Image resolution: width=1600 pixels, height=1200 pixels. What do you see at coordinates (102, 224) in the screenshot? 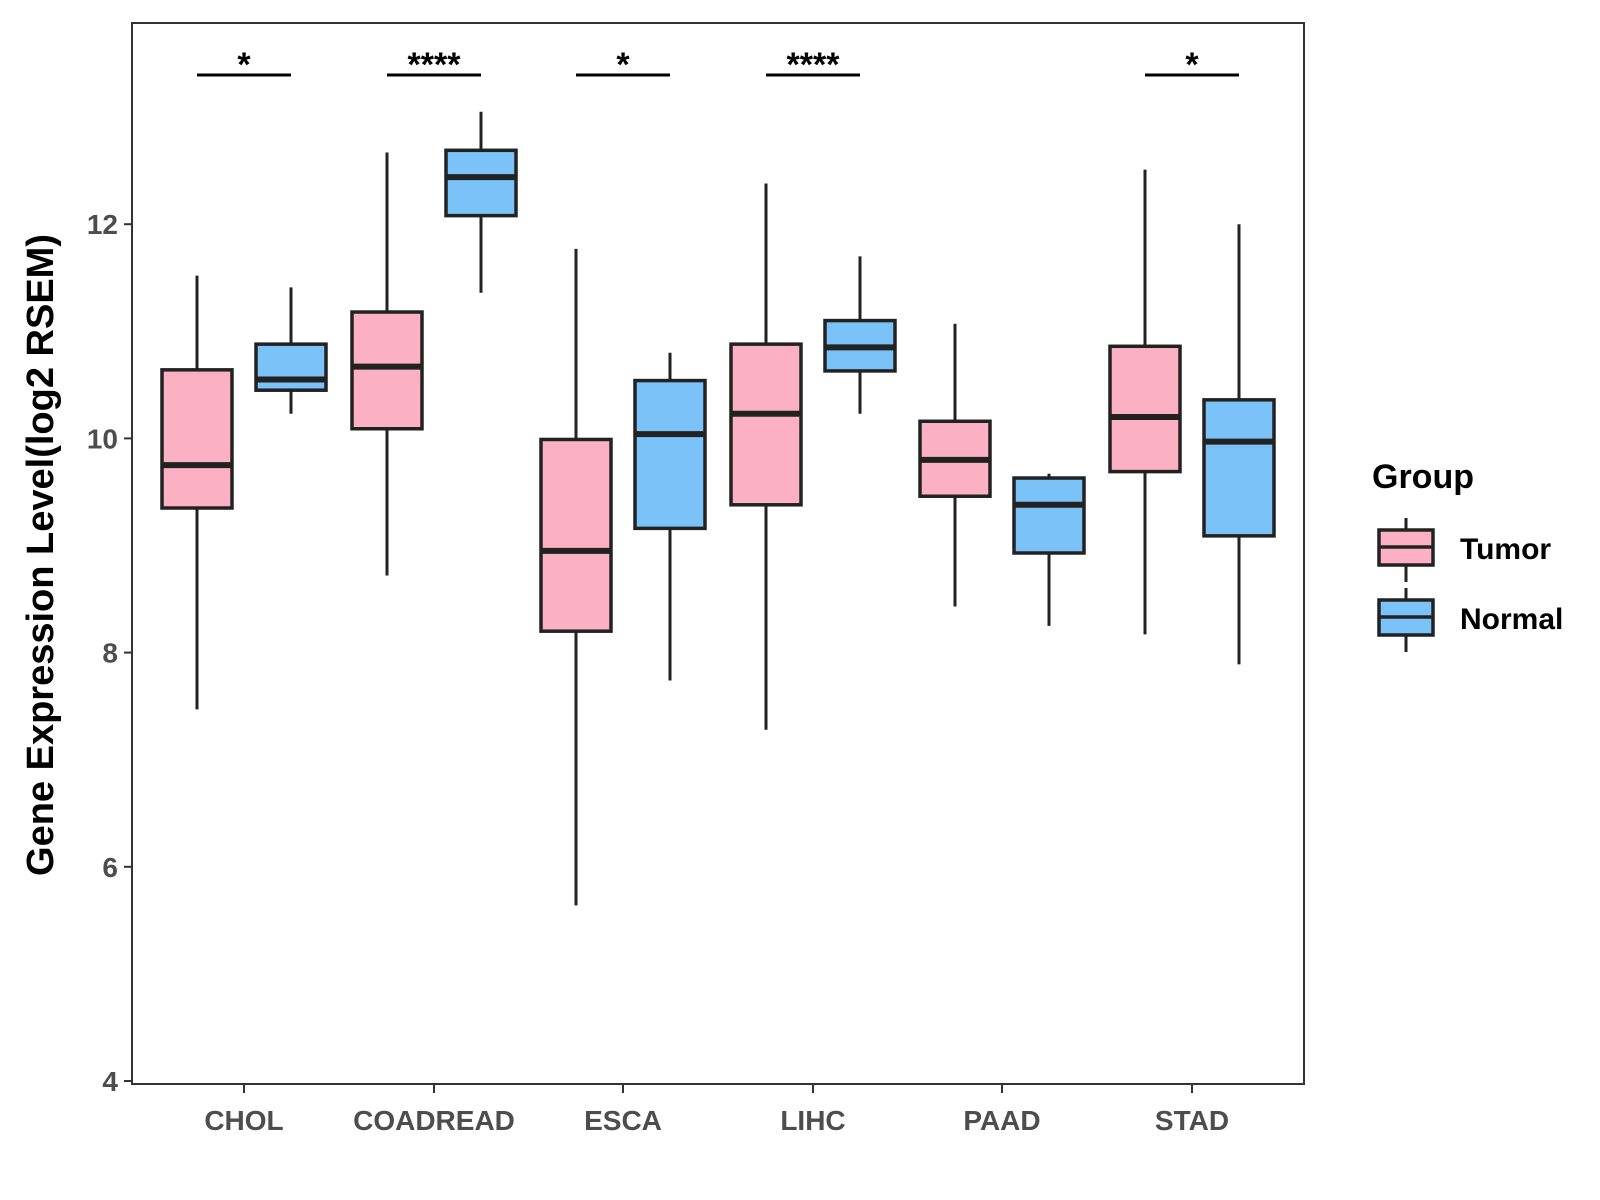
I see `y-tick-label-12: 12` at bounding box center [102, 224].